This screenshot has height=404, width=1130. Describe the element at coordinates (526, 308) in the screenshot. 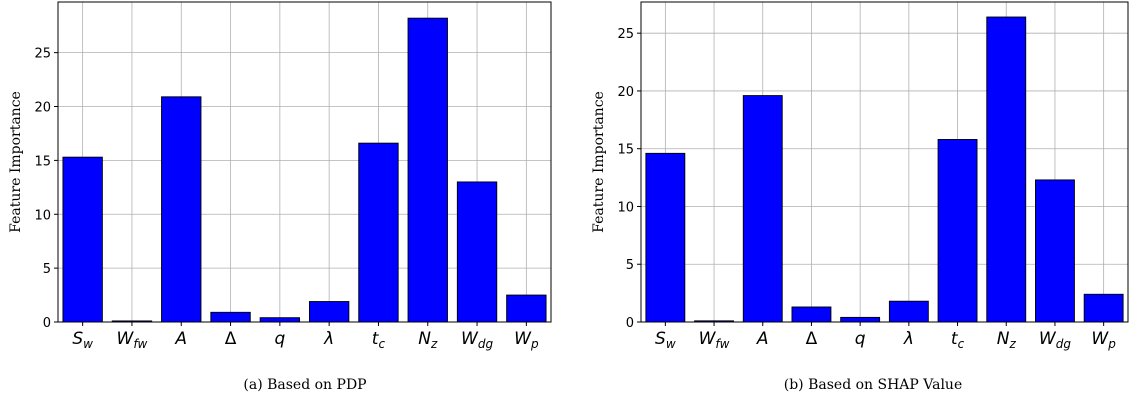

I see `bar-pdp-Wp` at that location.